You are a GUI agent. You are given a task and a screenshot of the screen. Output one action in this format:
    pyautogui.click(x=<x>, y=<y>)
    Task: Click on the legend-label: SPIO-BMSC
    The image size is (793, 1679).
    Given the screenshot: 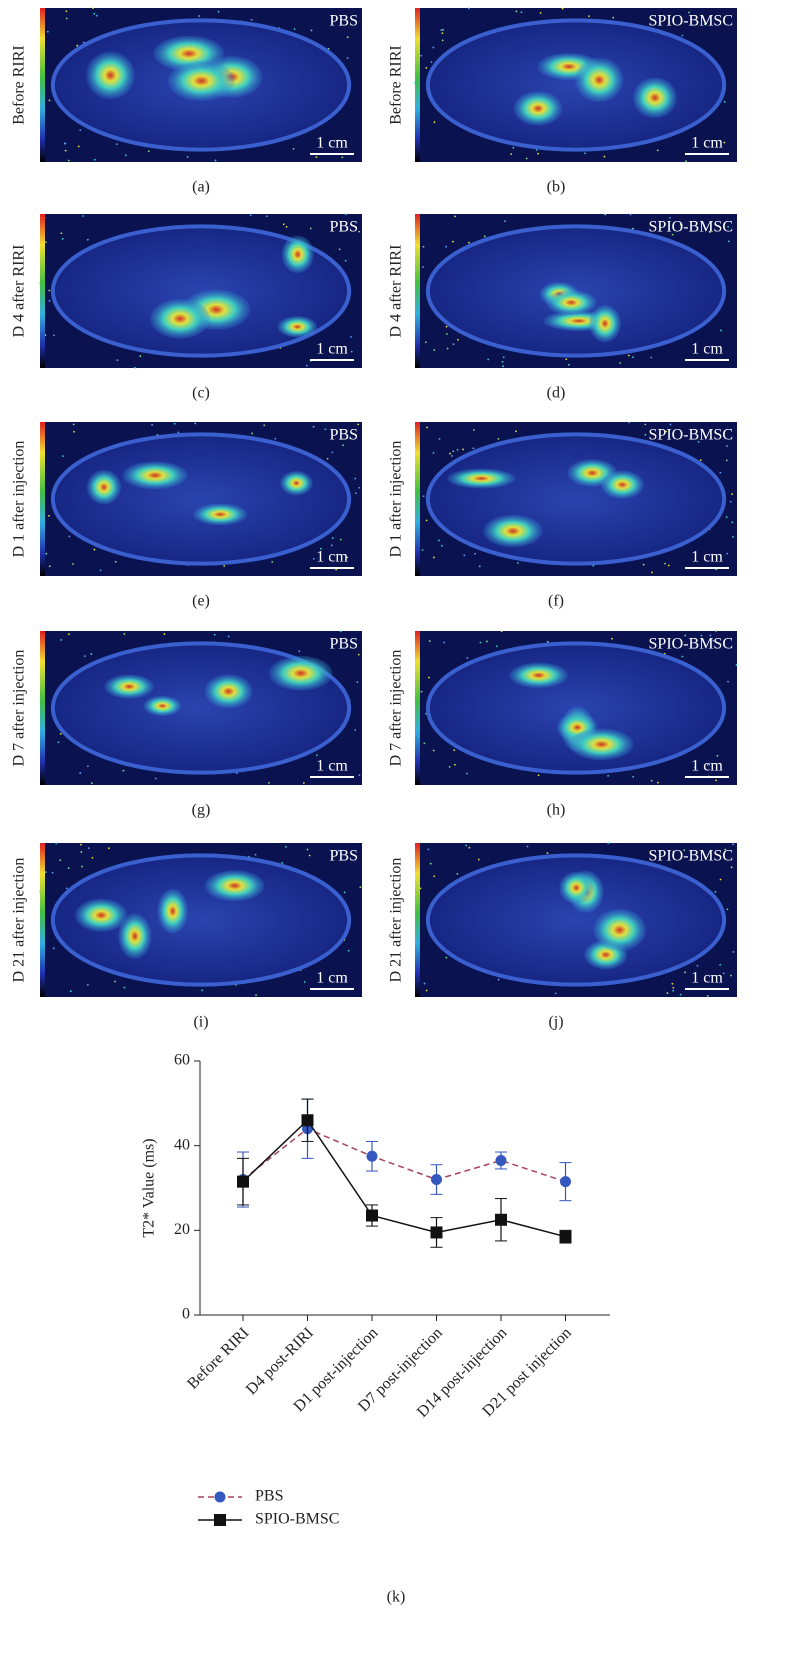 What is the action you would take?
    pyautogui.click(x=297, y=1519)
    